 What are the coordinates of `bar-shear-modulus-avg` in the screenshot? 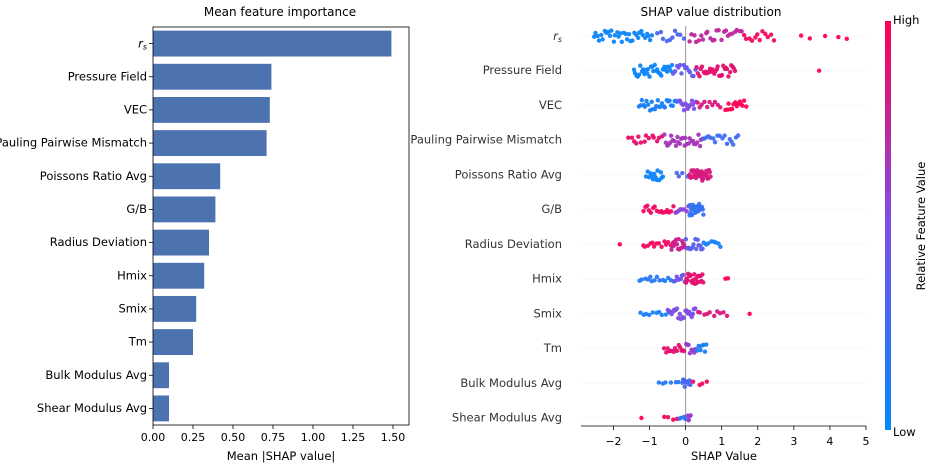 It's located at (161, 408).